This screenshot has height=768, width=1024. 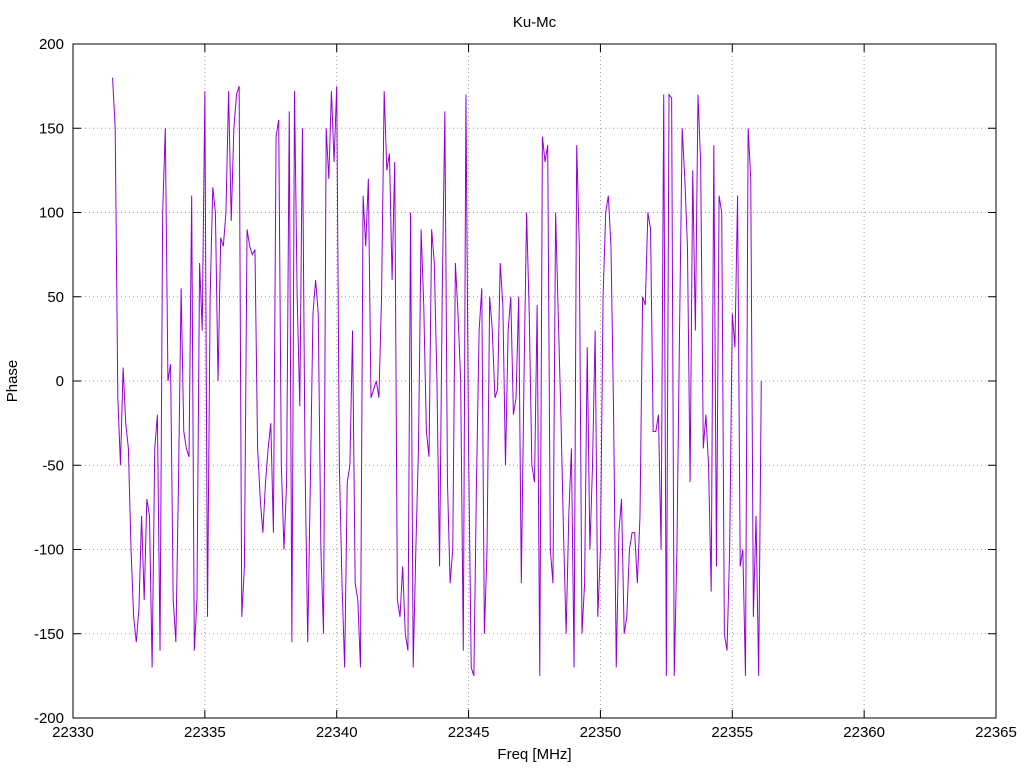 What do you see at coordinates (205, 732) in the screenshot?
I see `x-tick-label: 22335` at bounding box center [205, 732].